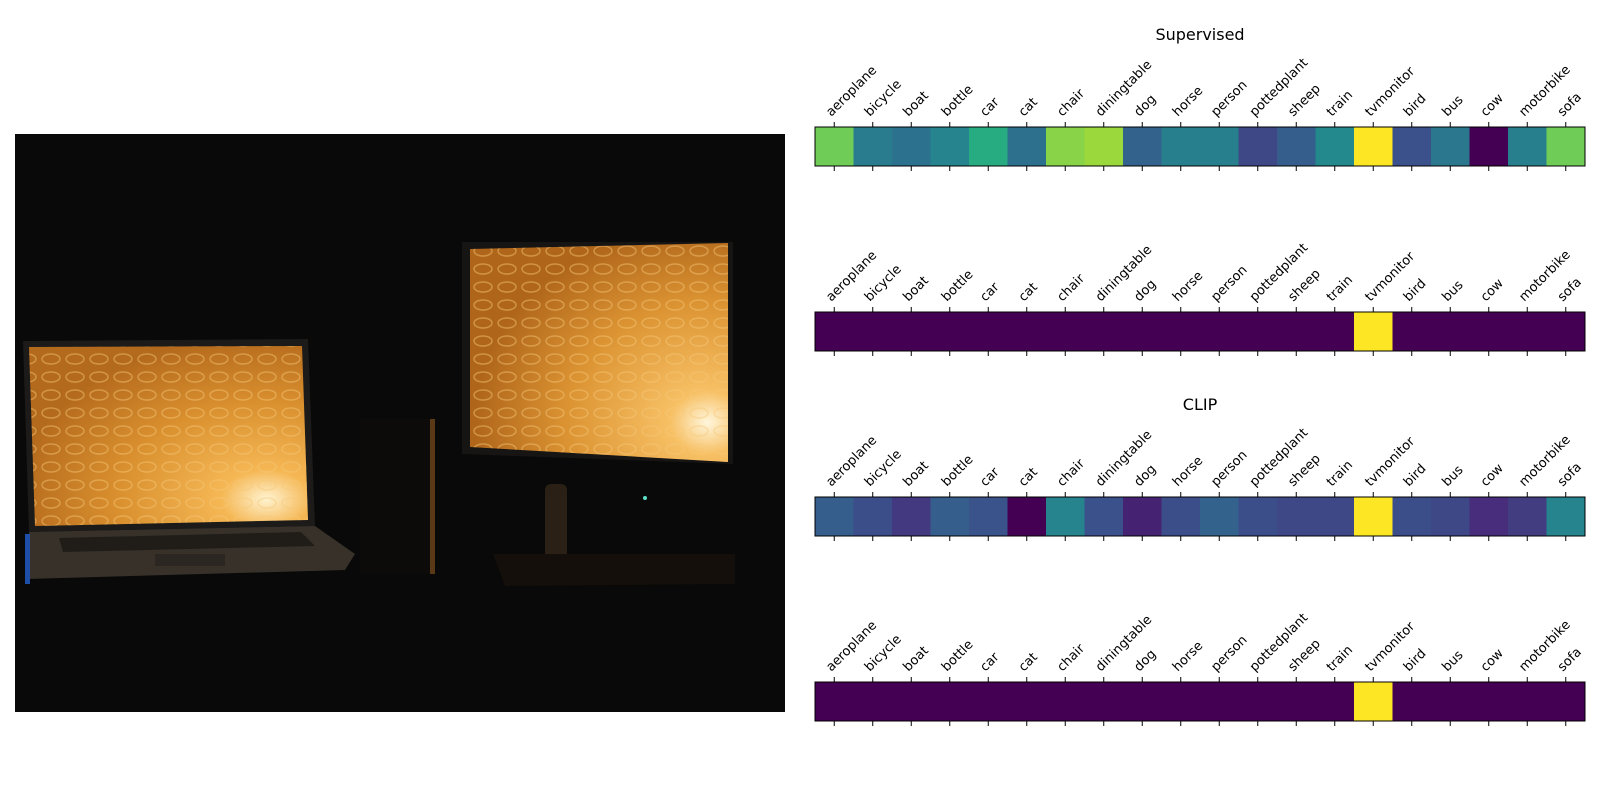 The image size is (1600, 800). Describe the element at coordinates (1188, 472) in the screenshot. I see `tick-label: horse` at that location.